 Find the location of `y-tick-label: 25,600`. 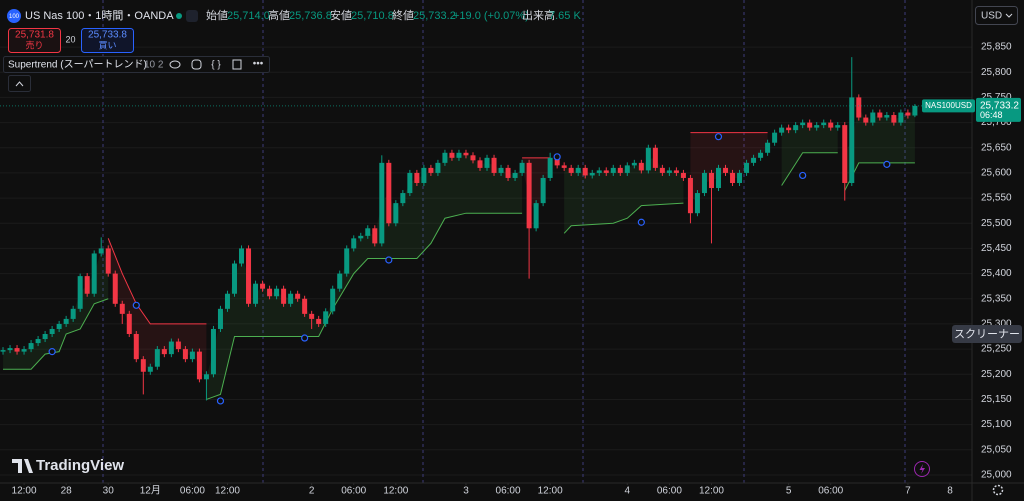

y-tick-label: 25,600 is located at coordinates (996, 173).